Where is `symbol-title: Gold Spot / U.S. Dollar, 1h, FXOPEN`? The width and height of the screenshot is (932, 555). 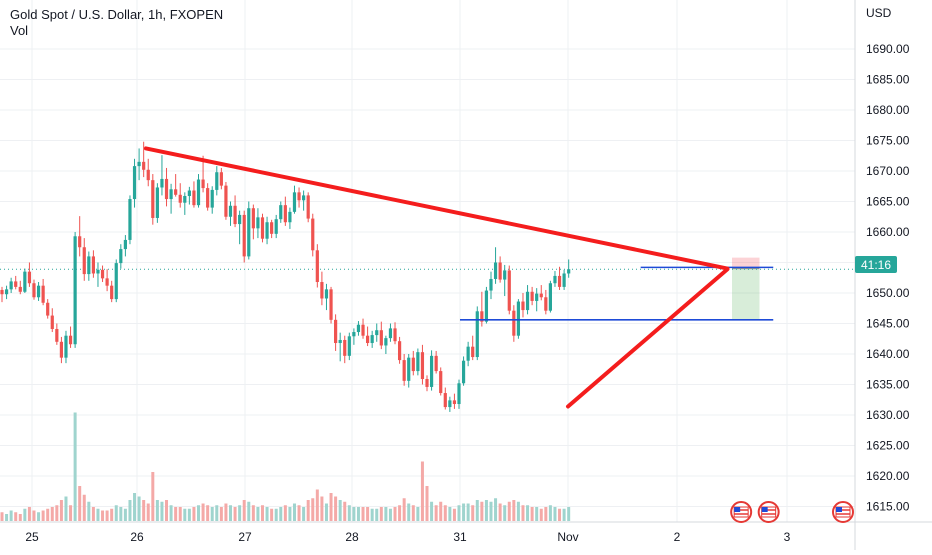 symbol-title: Gold Spot / U.S. Dollar, 1h, FXOPEN is located at coordinates (117, 14).